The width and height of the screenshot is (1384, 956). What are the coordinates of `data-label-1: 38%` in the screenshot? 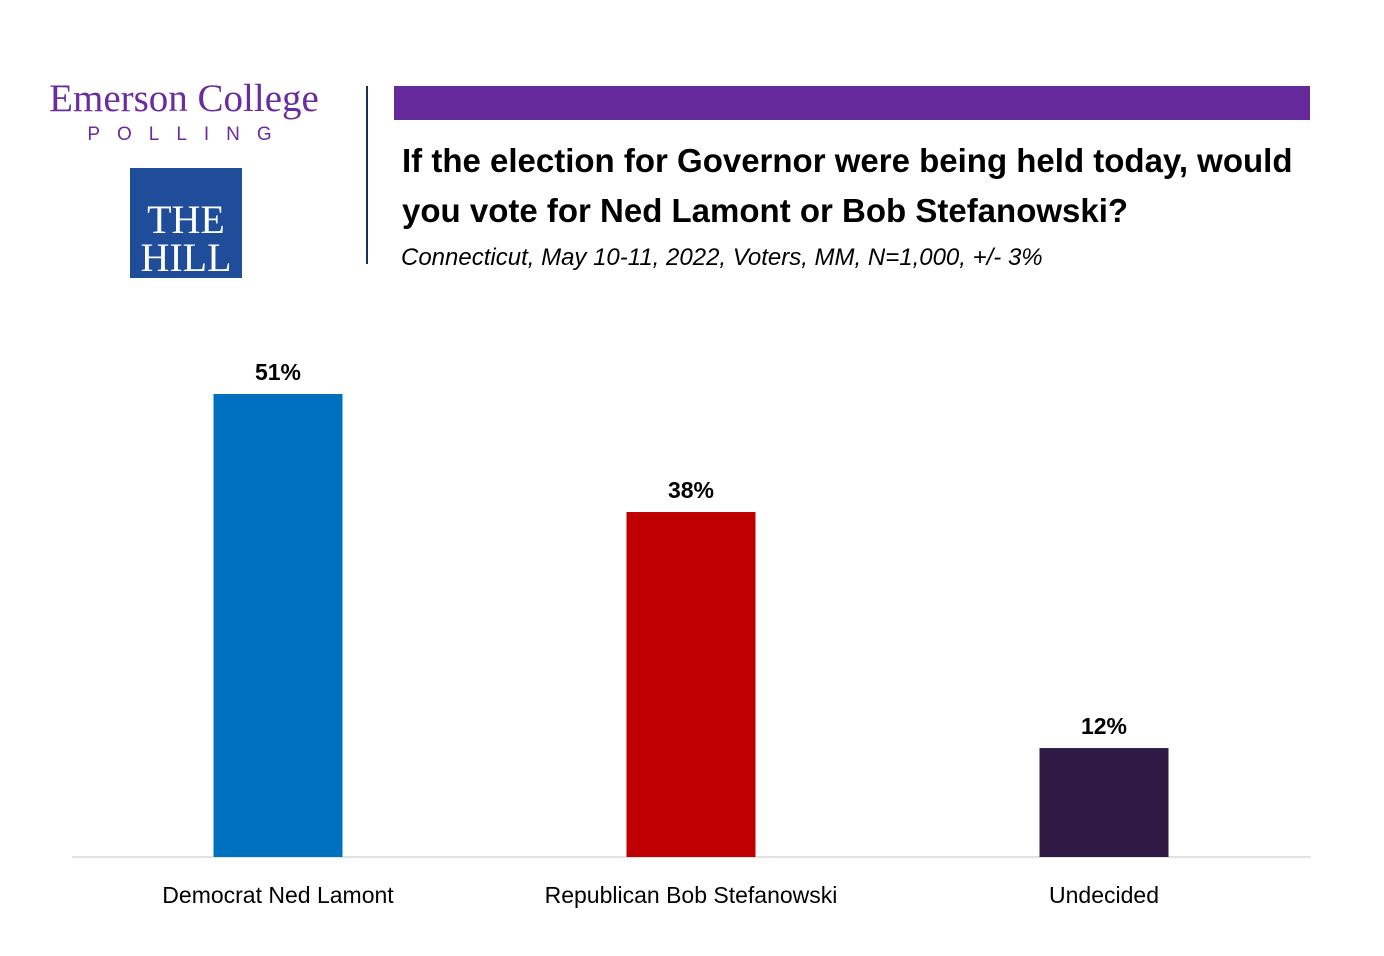 It's located at (691, 490).